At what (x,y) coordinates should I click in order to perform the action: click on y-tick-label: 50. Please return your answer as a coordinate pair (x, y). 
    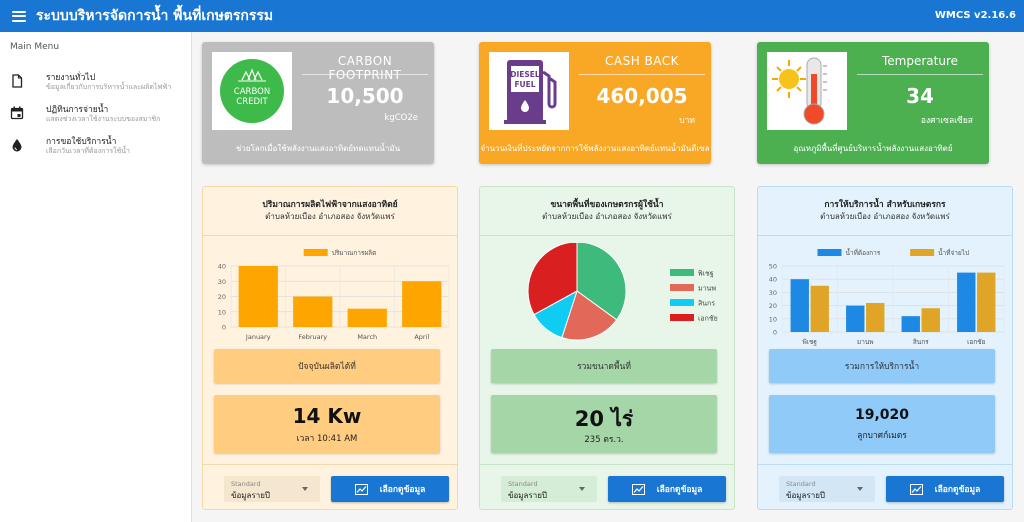
    Looking at the image, I should click on (773, 267).